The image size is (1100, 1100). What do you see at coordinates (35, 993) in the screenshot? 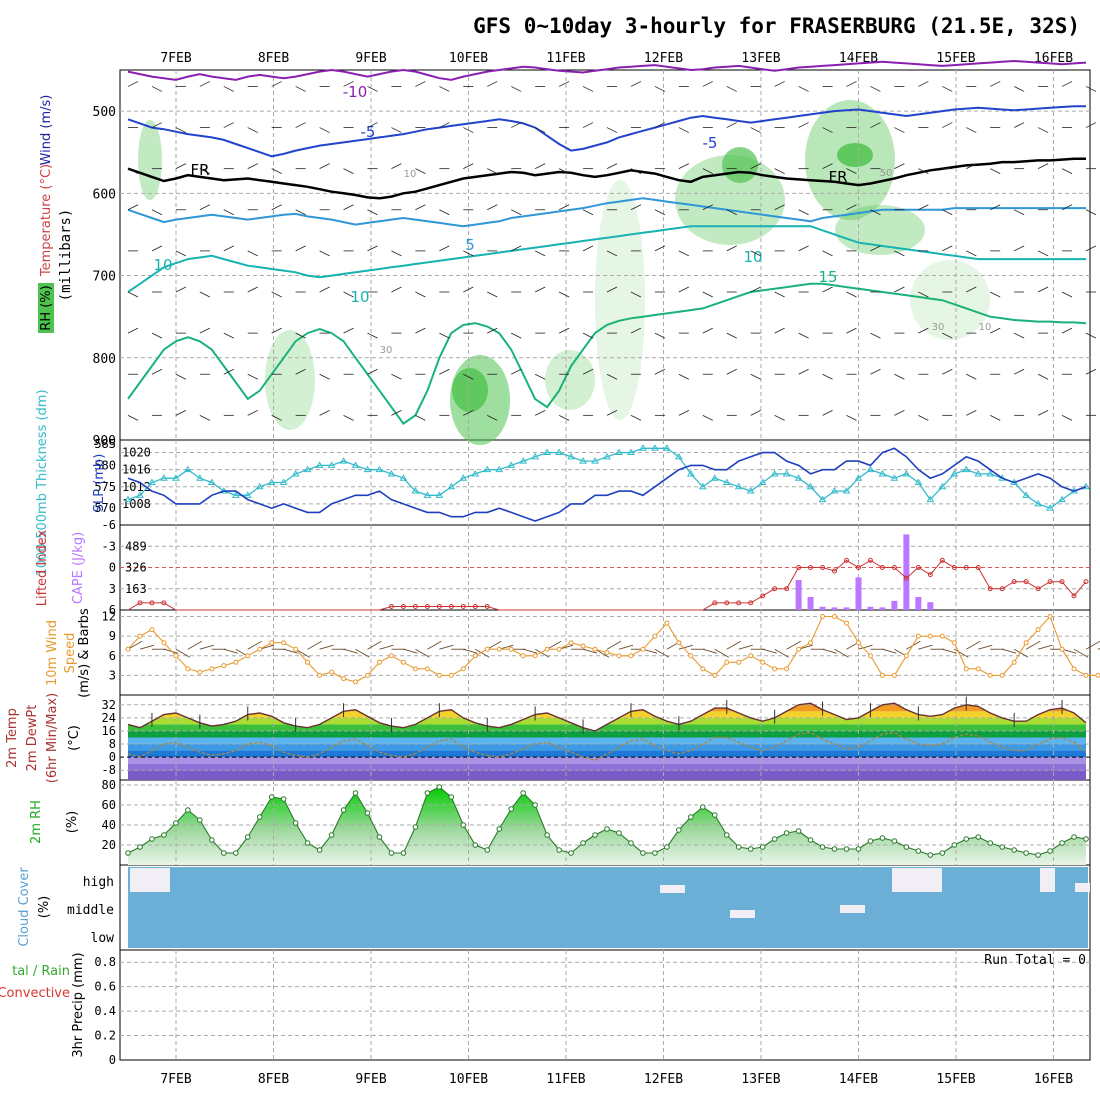
I see `precip-convective-label: Convective` at bounding box center [35, 993].